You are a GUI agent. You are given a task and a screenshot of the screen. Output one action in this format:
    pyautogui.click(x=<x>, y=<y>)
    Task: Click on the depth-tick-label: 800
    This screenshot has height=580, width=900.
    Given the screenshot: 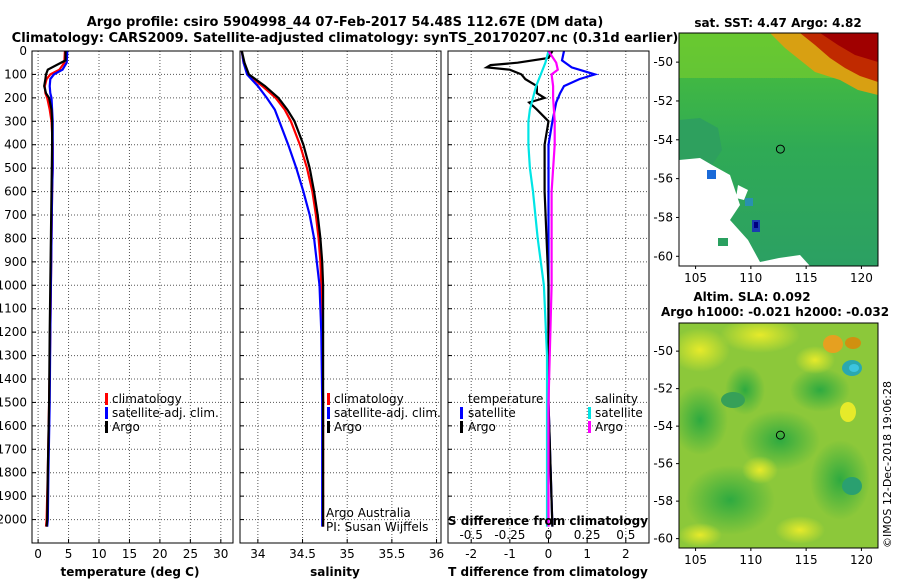 What is the action you would take?
    pyautogui.click(x=15, y=238)
    